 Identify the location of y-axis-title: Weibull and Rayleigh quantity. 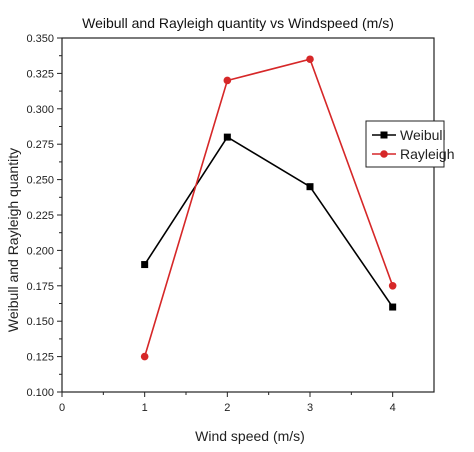
(13, 240).